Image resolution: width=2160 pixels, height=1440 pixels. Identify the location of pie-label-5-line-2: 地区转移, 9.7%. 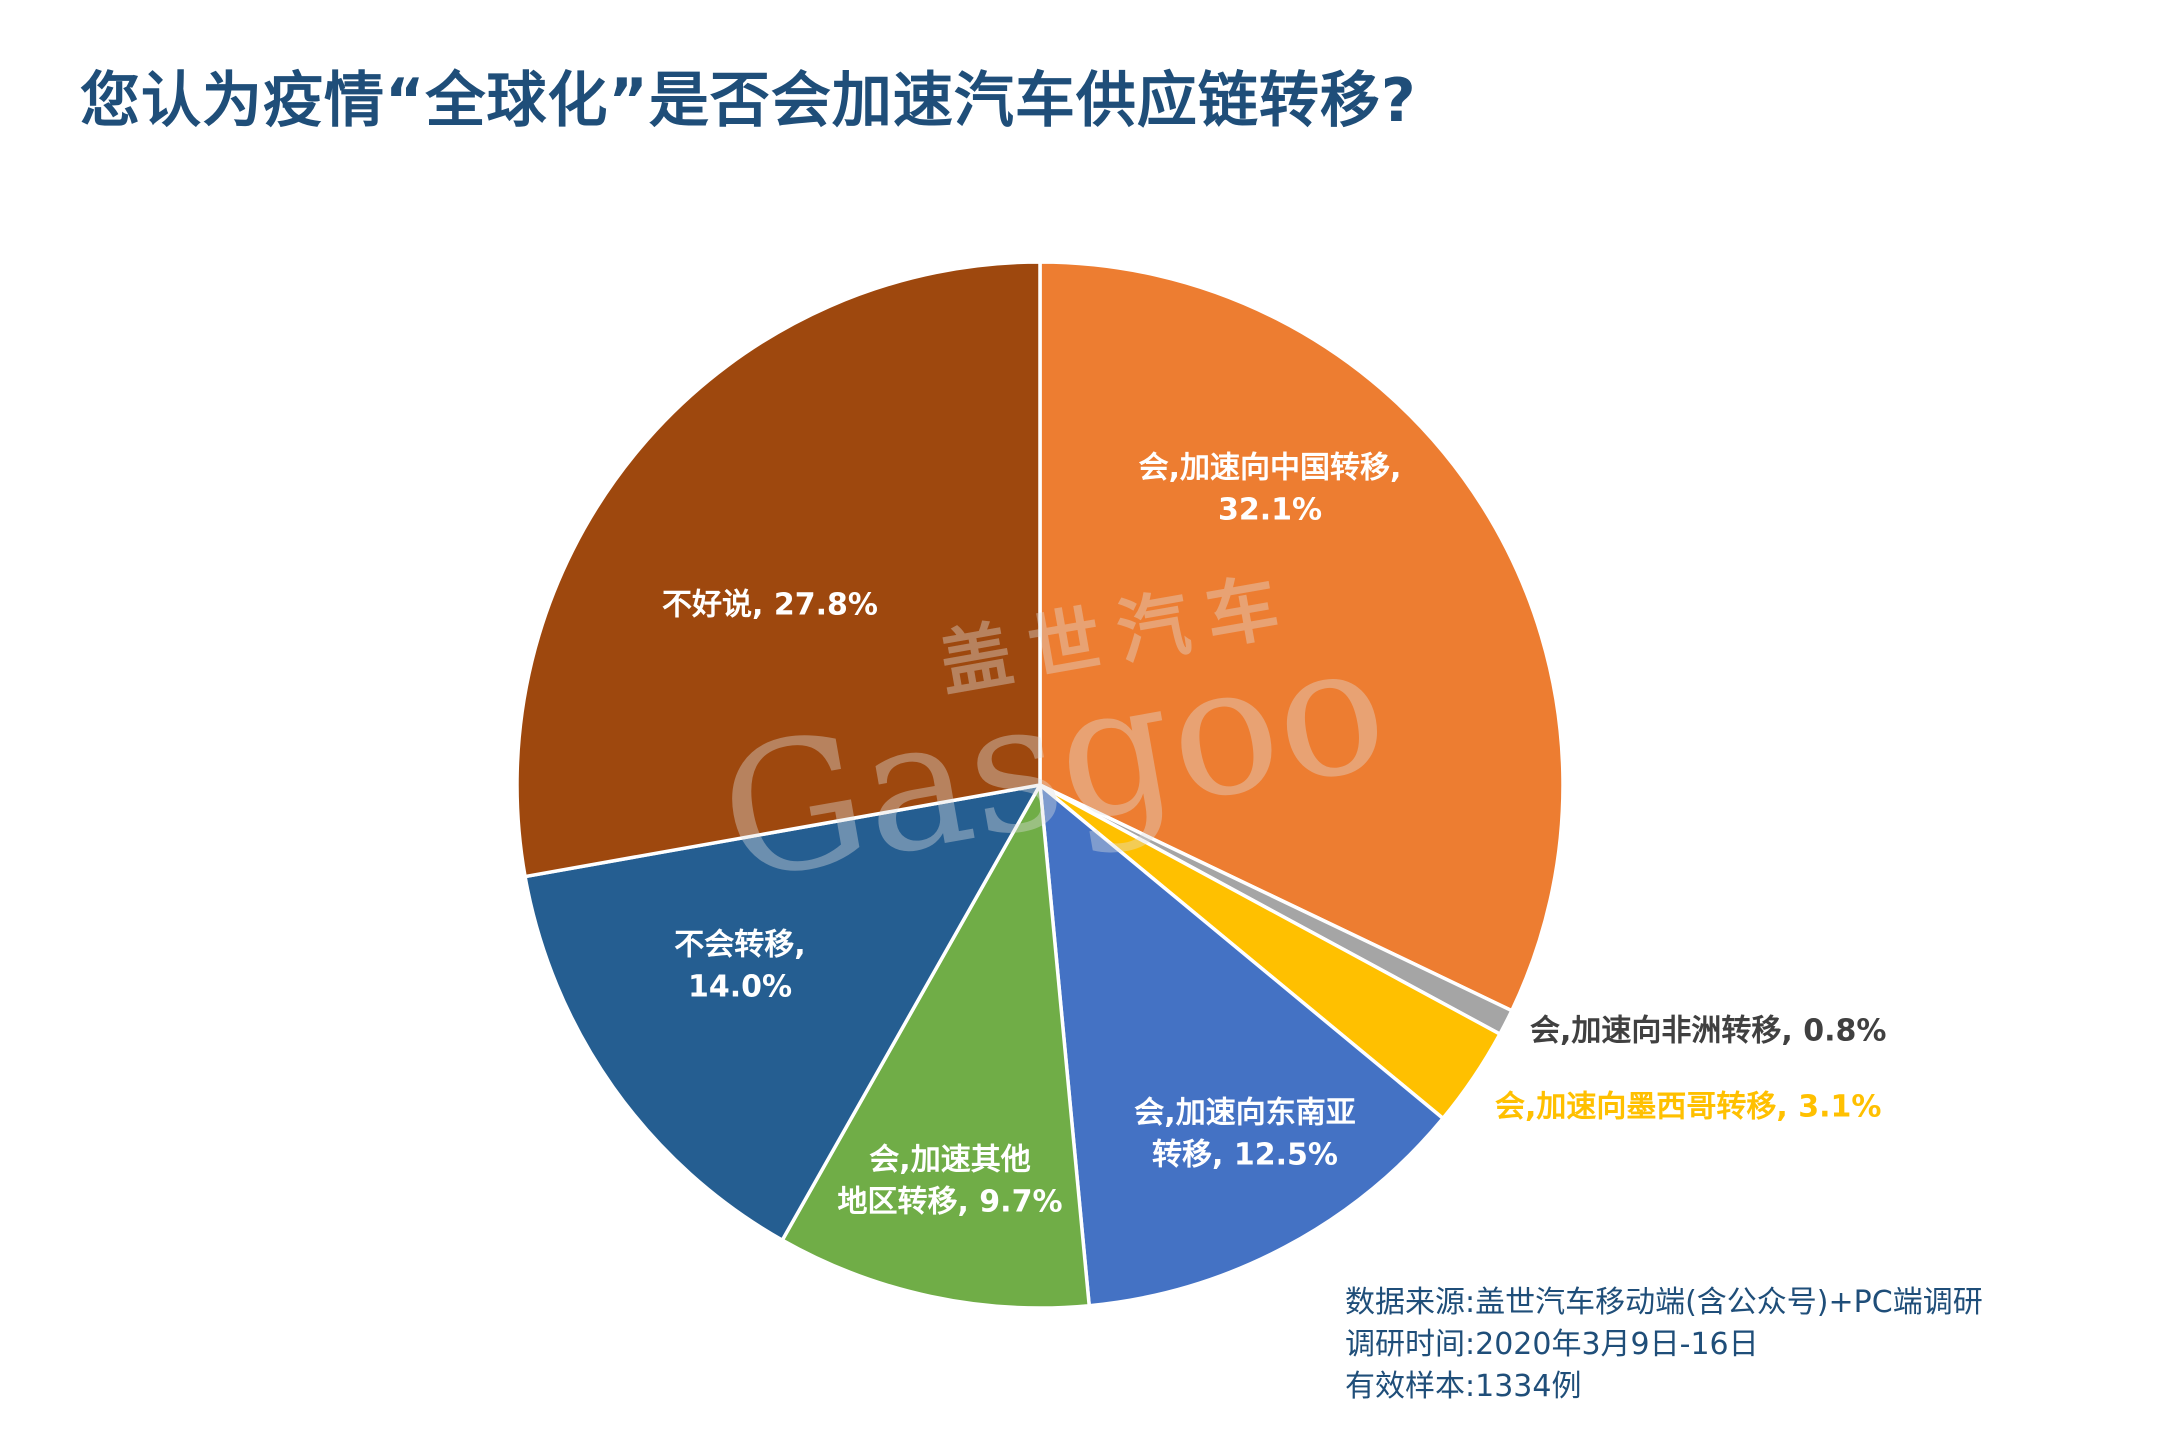
(949, 1202).